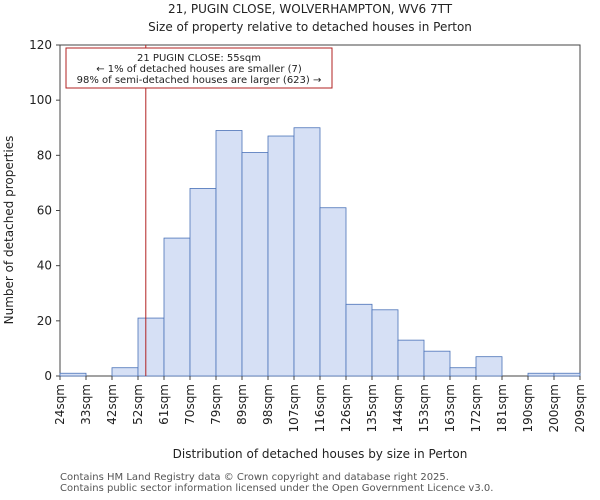 This screenshot has width=600, height=500. I want to click on y-tick-label: 20, so click(44, 321).